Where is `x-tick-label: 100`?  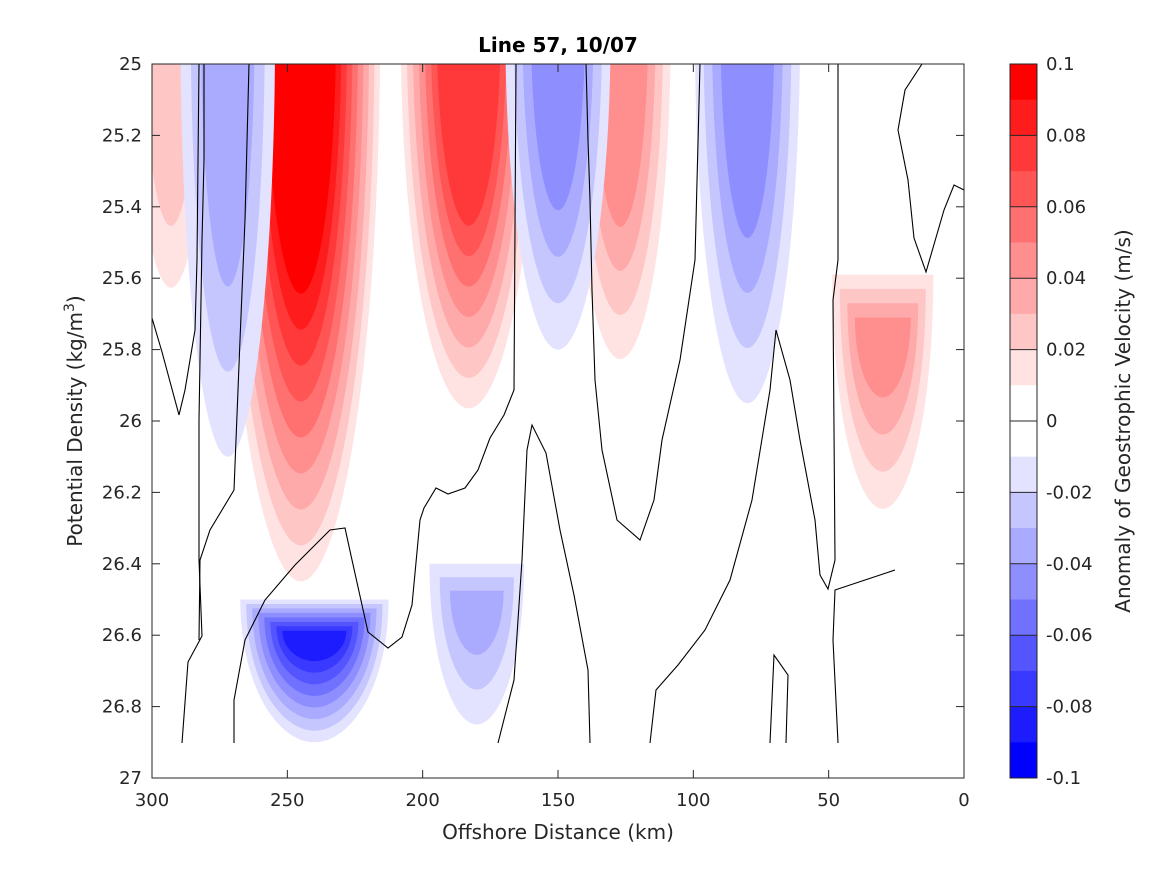
x-tick-label: 100 is located at coordinates (693, 800).